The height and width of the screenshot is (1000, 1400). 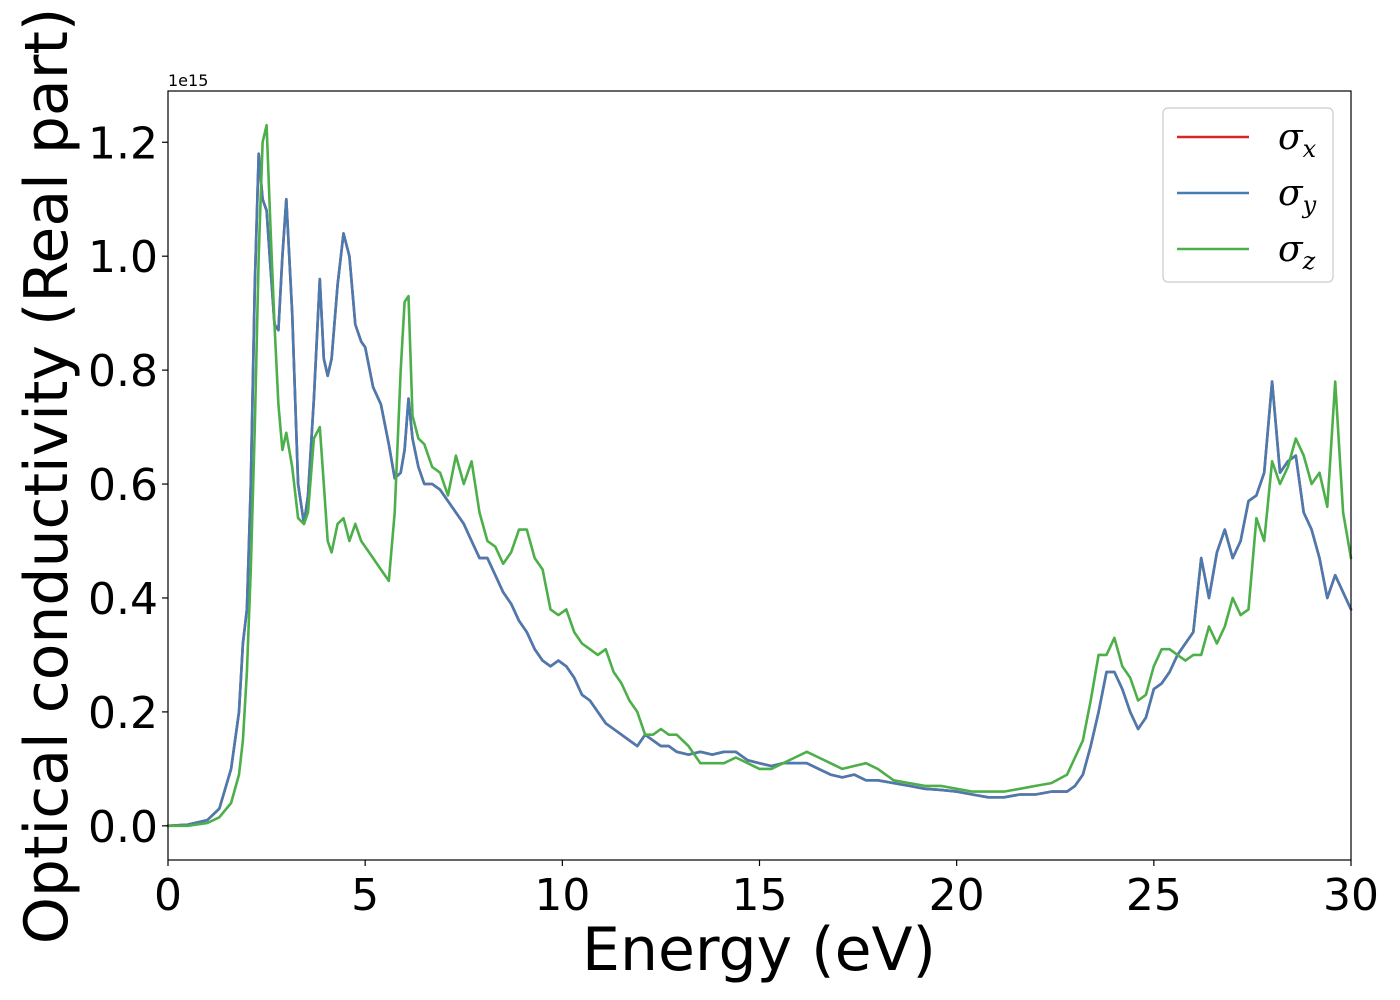 I want to click on y-offset-label: 1e15, so click(x=188, y=80).